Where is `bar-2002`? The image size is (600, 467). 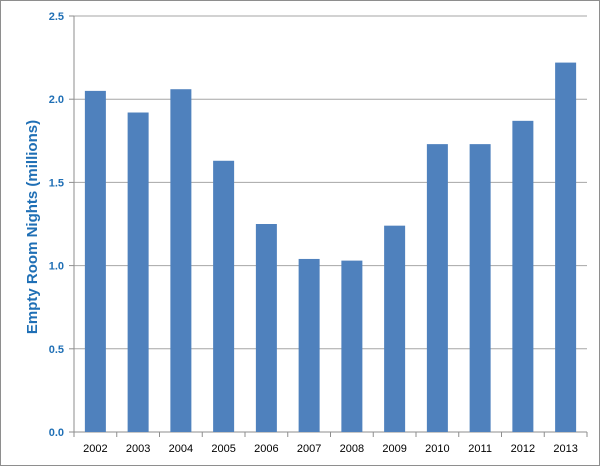
bar-2002 is located at coordinates (95, 261).